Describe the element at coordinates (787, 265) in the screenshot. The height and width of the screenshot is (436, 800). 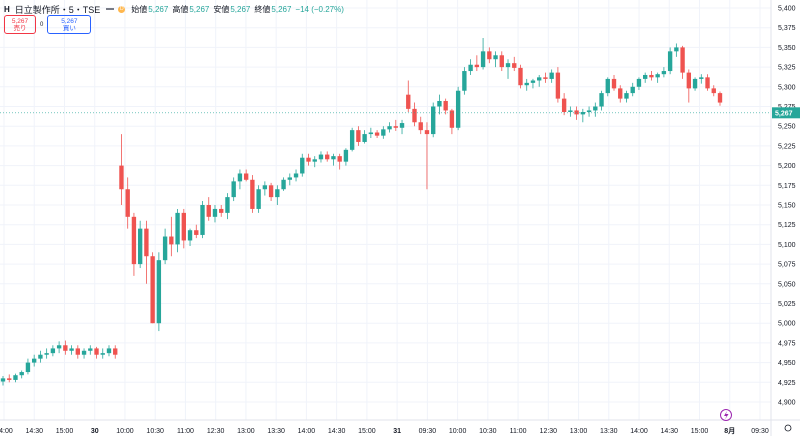
I see `y-tick-label: 5,075` at that location.